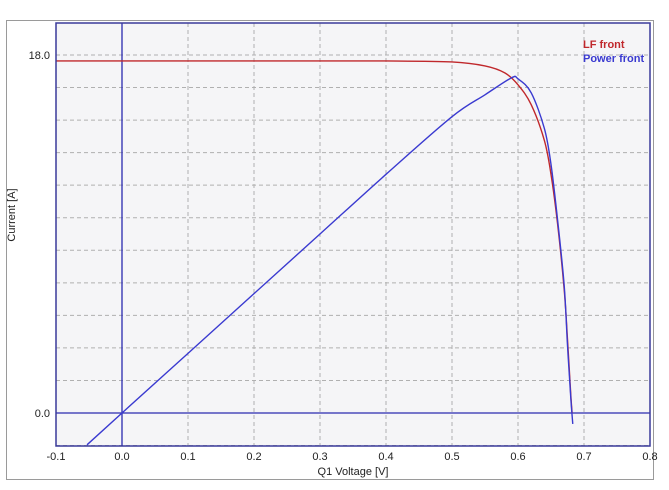 The height and width of the screenshot is (490, 669). Describe the element at coordinates (39, 56) in the screenshot. I see `y-tick-label: 18.0` at that location.